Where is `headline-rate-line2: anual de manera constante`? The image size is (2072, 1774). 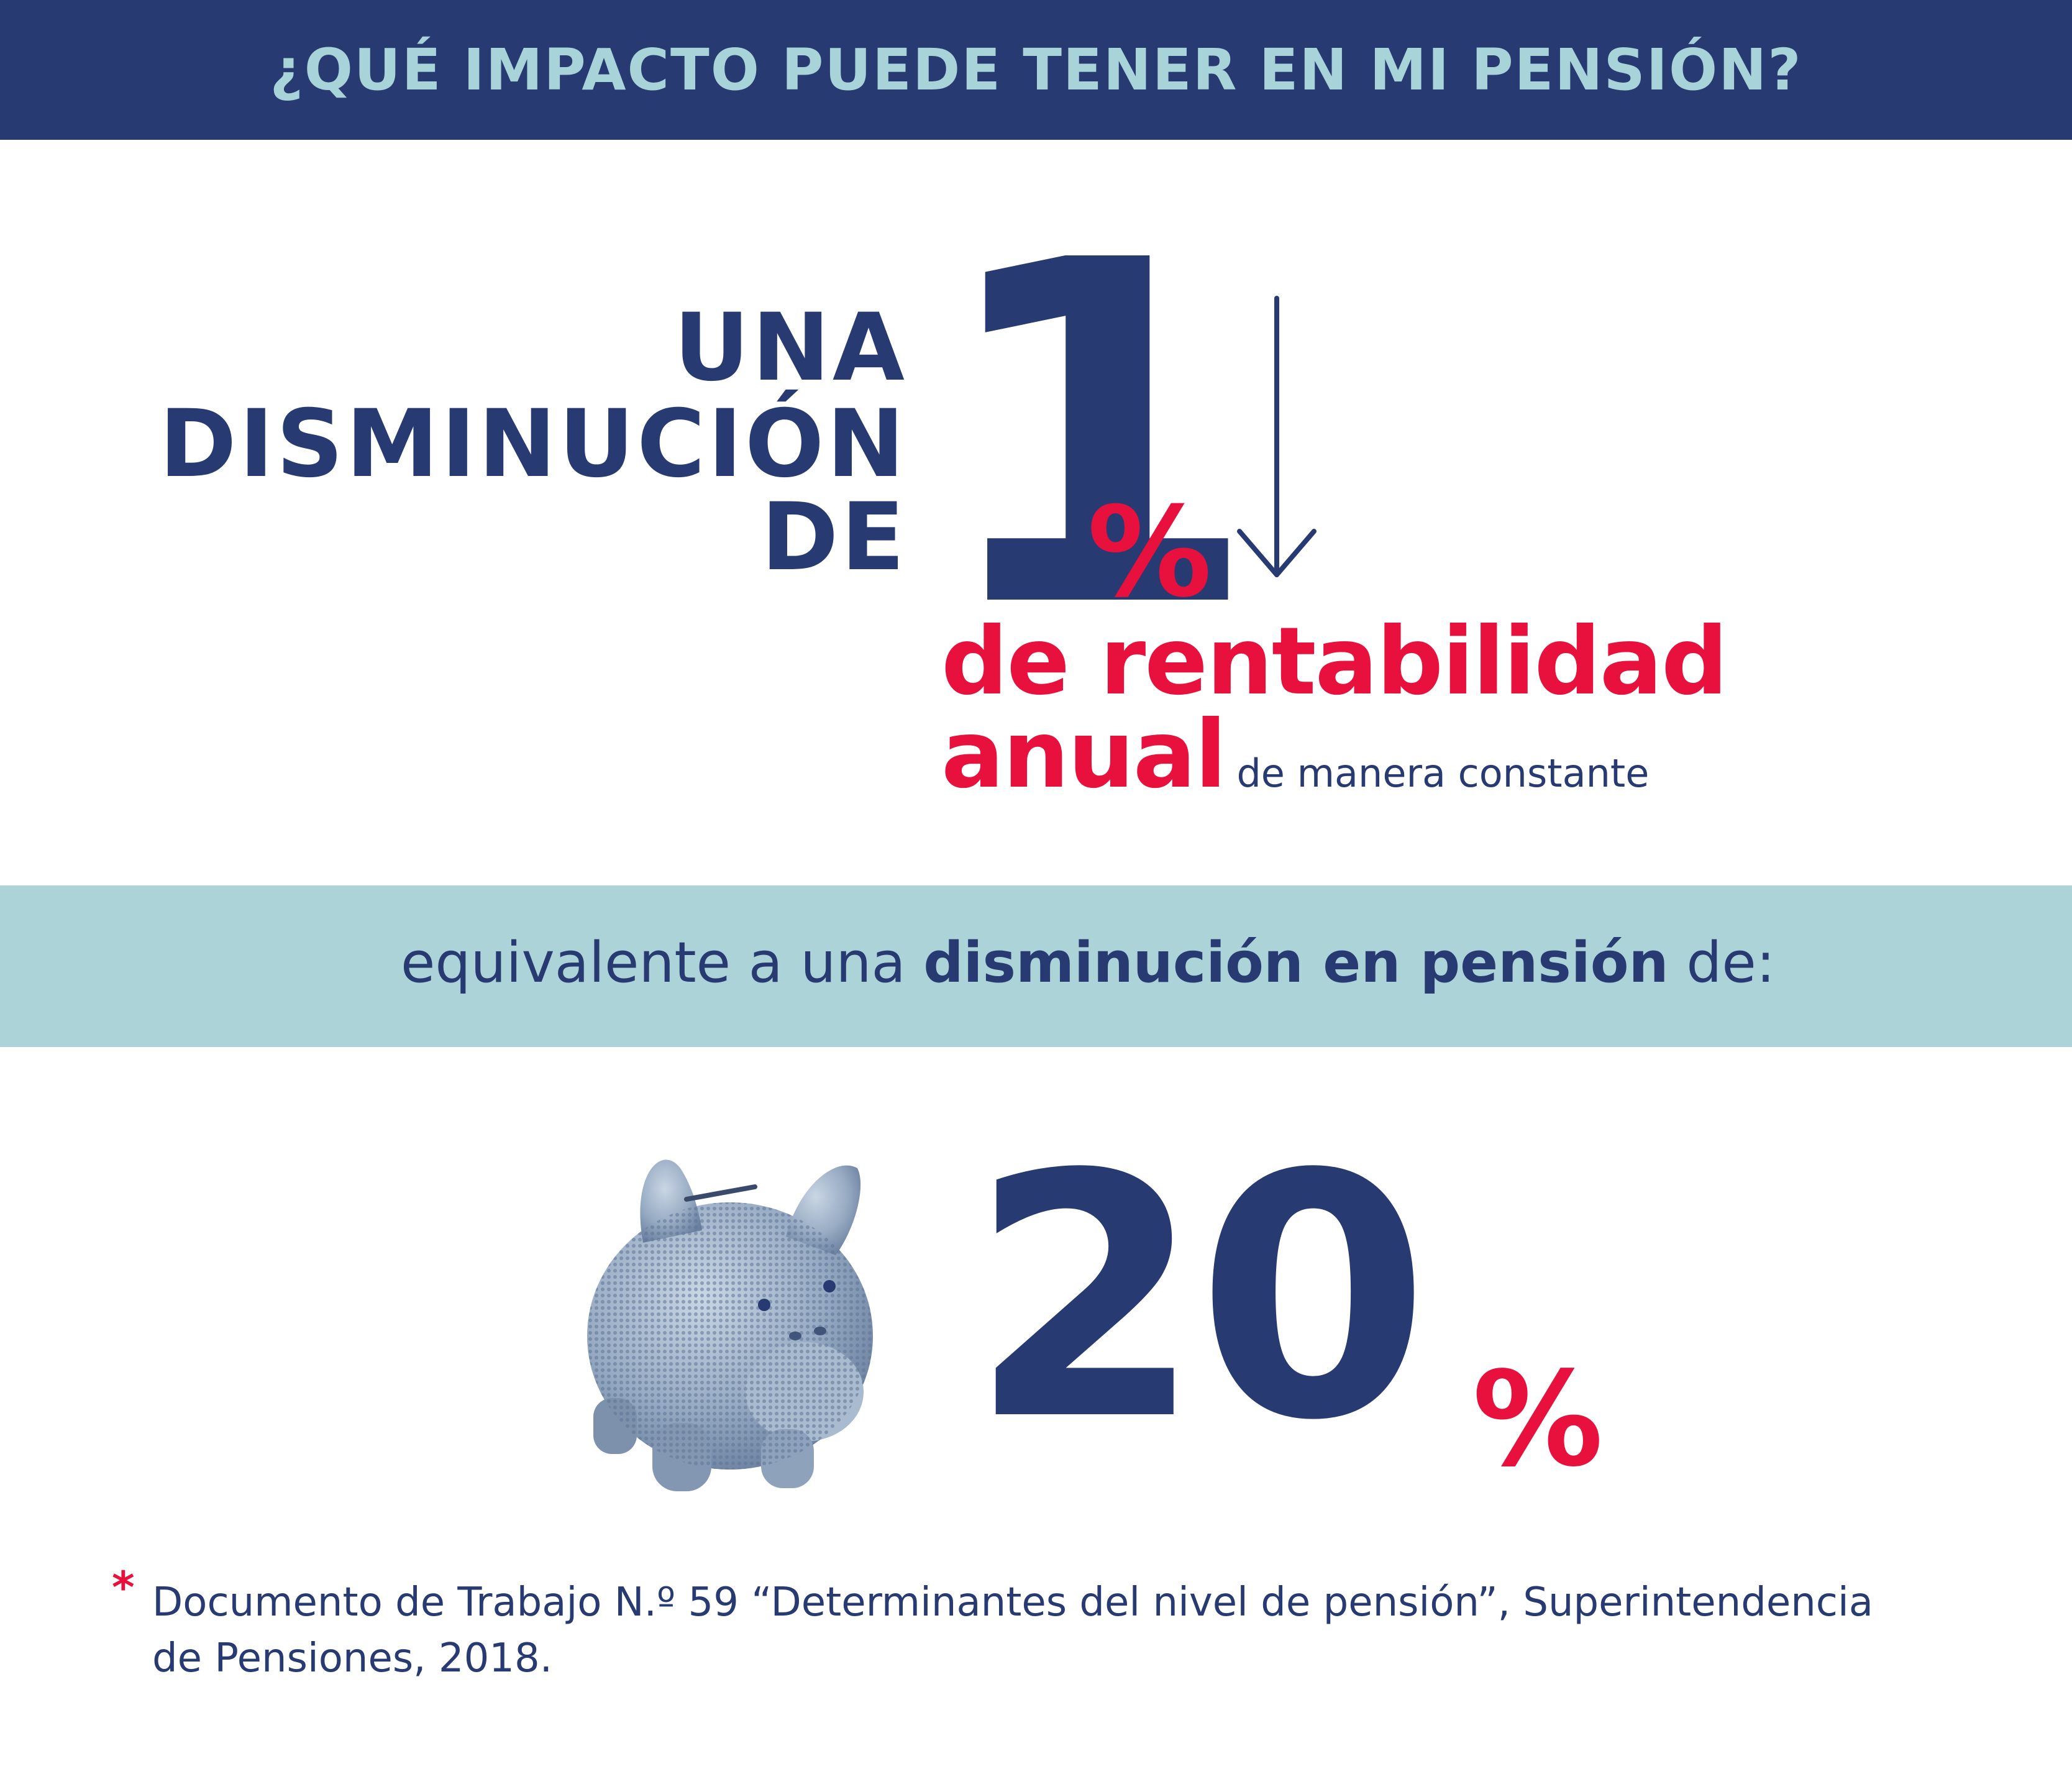
headline-rate-line2: anual de manera constante is located at coordinates (1295, 755).